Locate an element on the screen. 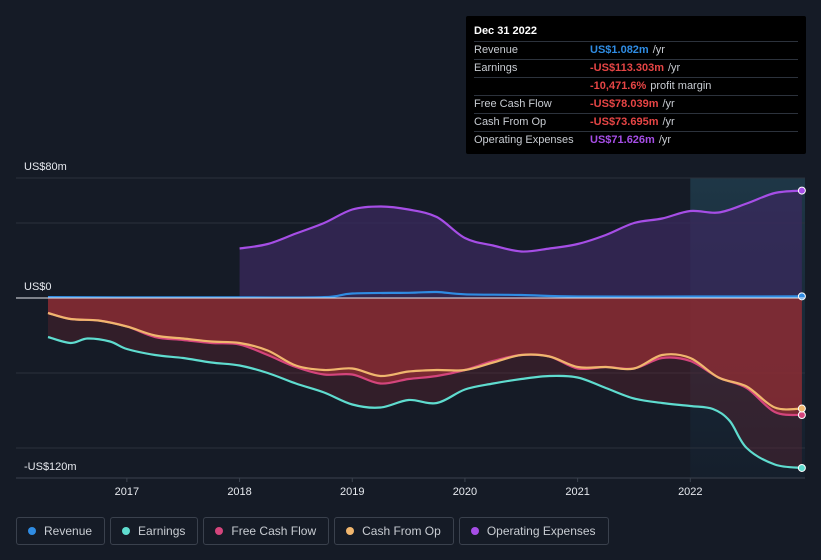  legend-item-cash-from-op: Cash From Op is located at coordinates (394, 531).